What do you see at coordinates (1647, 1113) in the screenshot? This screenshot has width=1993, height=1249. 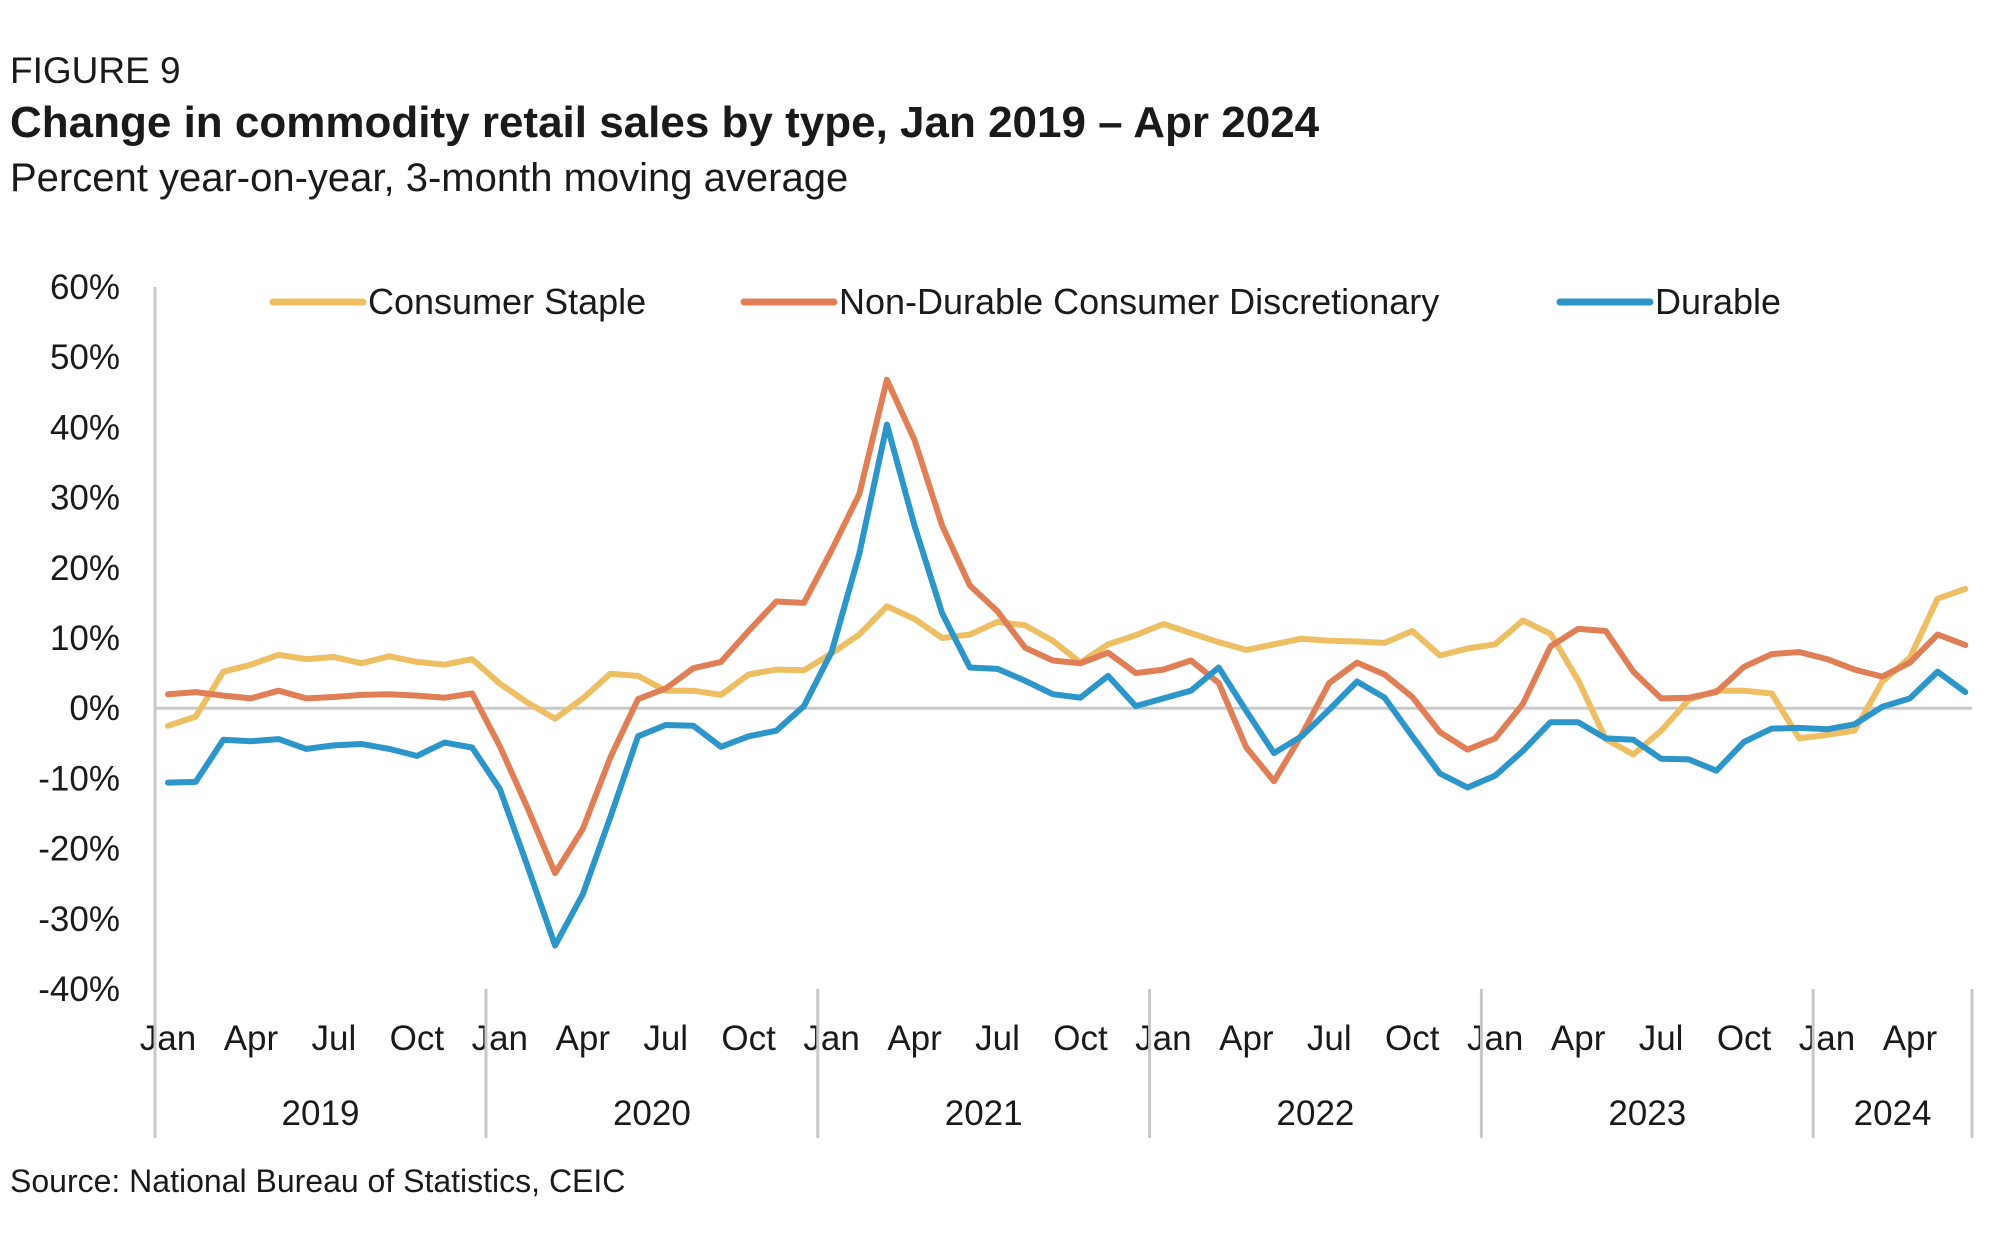 I see `year-label: 2023` at bounding box center [1647, 1113].